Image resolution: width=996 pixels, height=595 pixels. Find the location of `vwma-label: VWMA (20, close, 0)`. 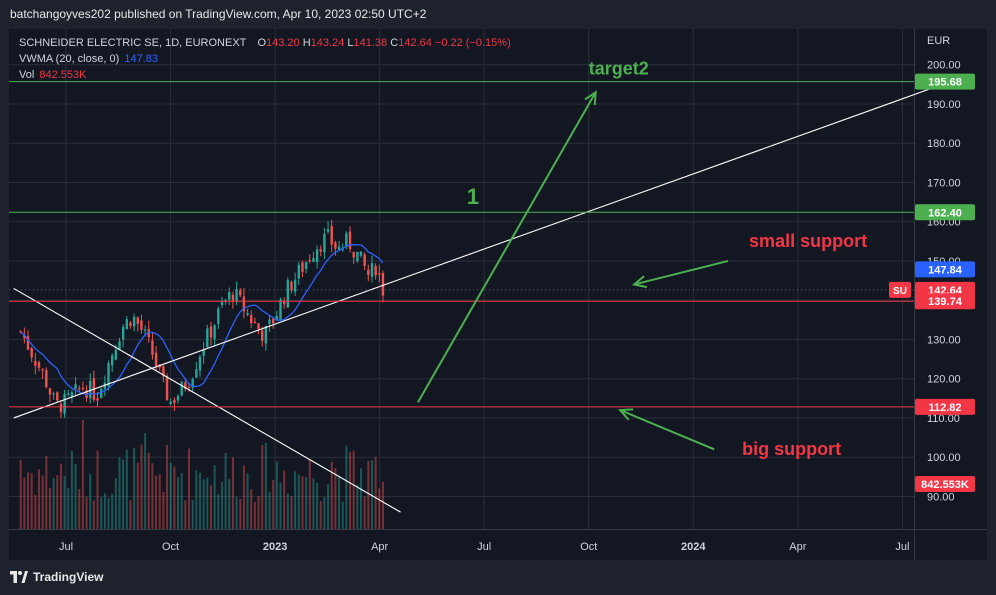

vwma-label: VWMA (20, close, 0) is located at coordinates (69, 59).